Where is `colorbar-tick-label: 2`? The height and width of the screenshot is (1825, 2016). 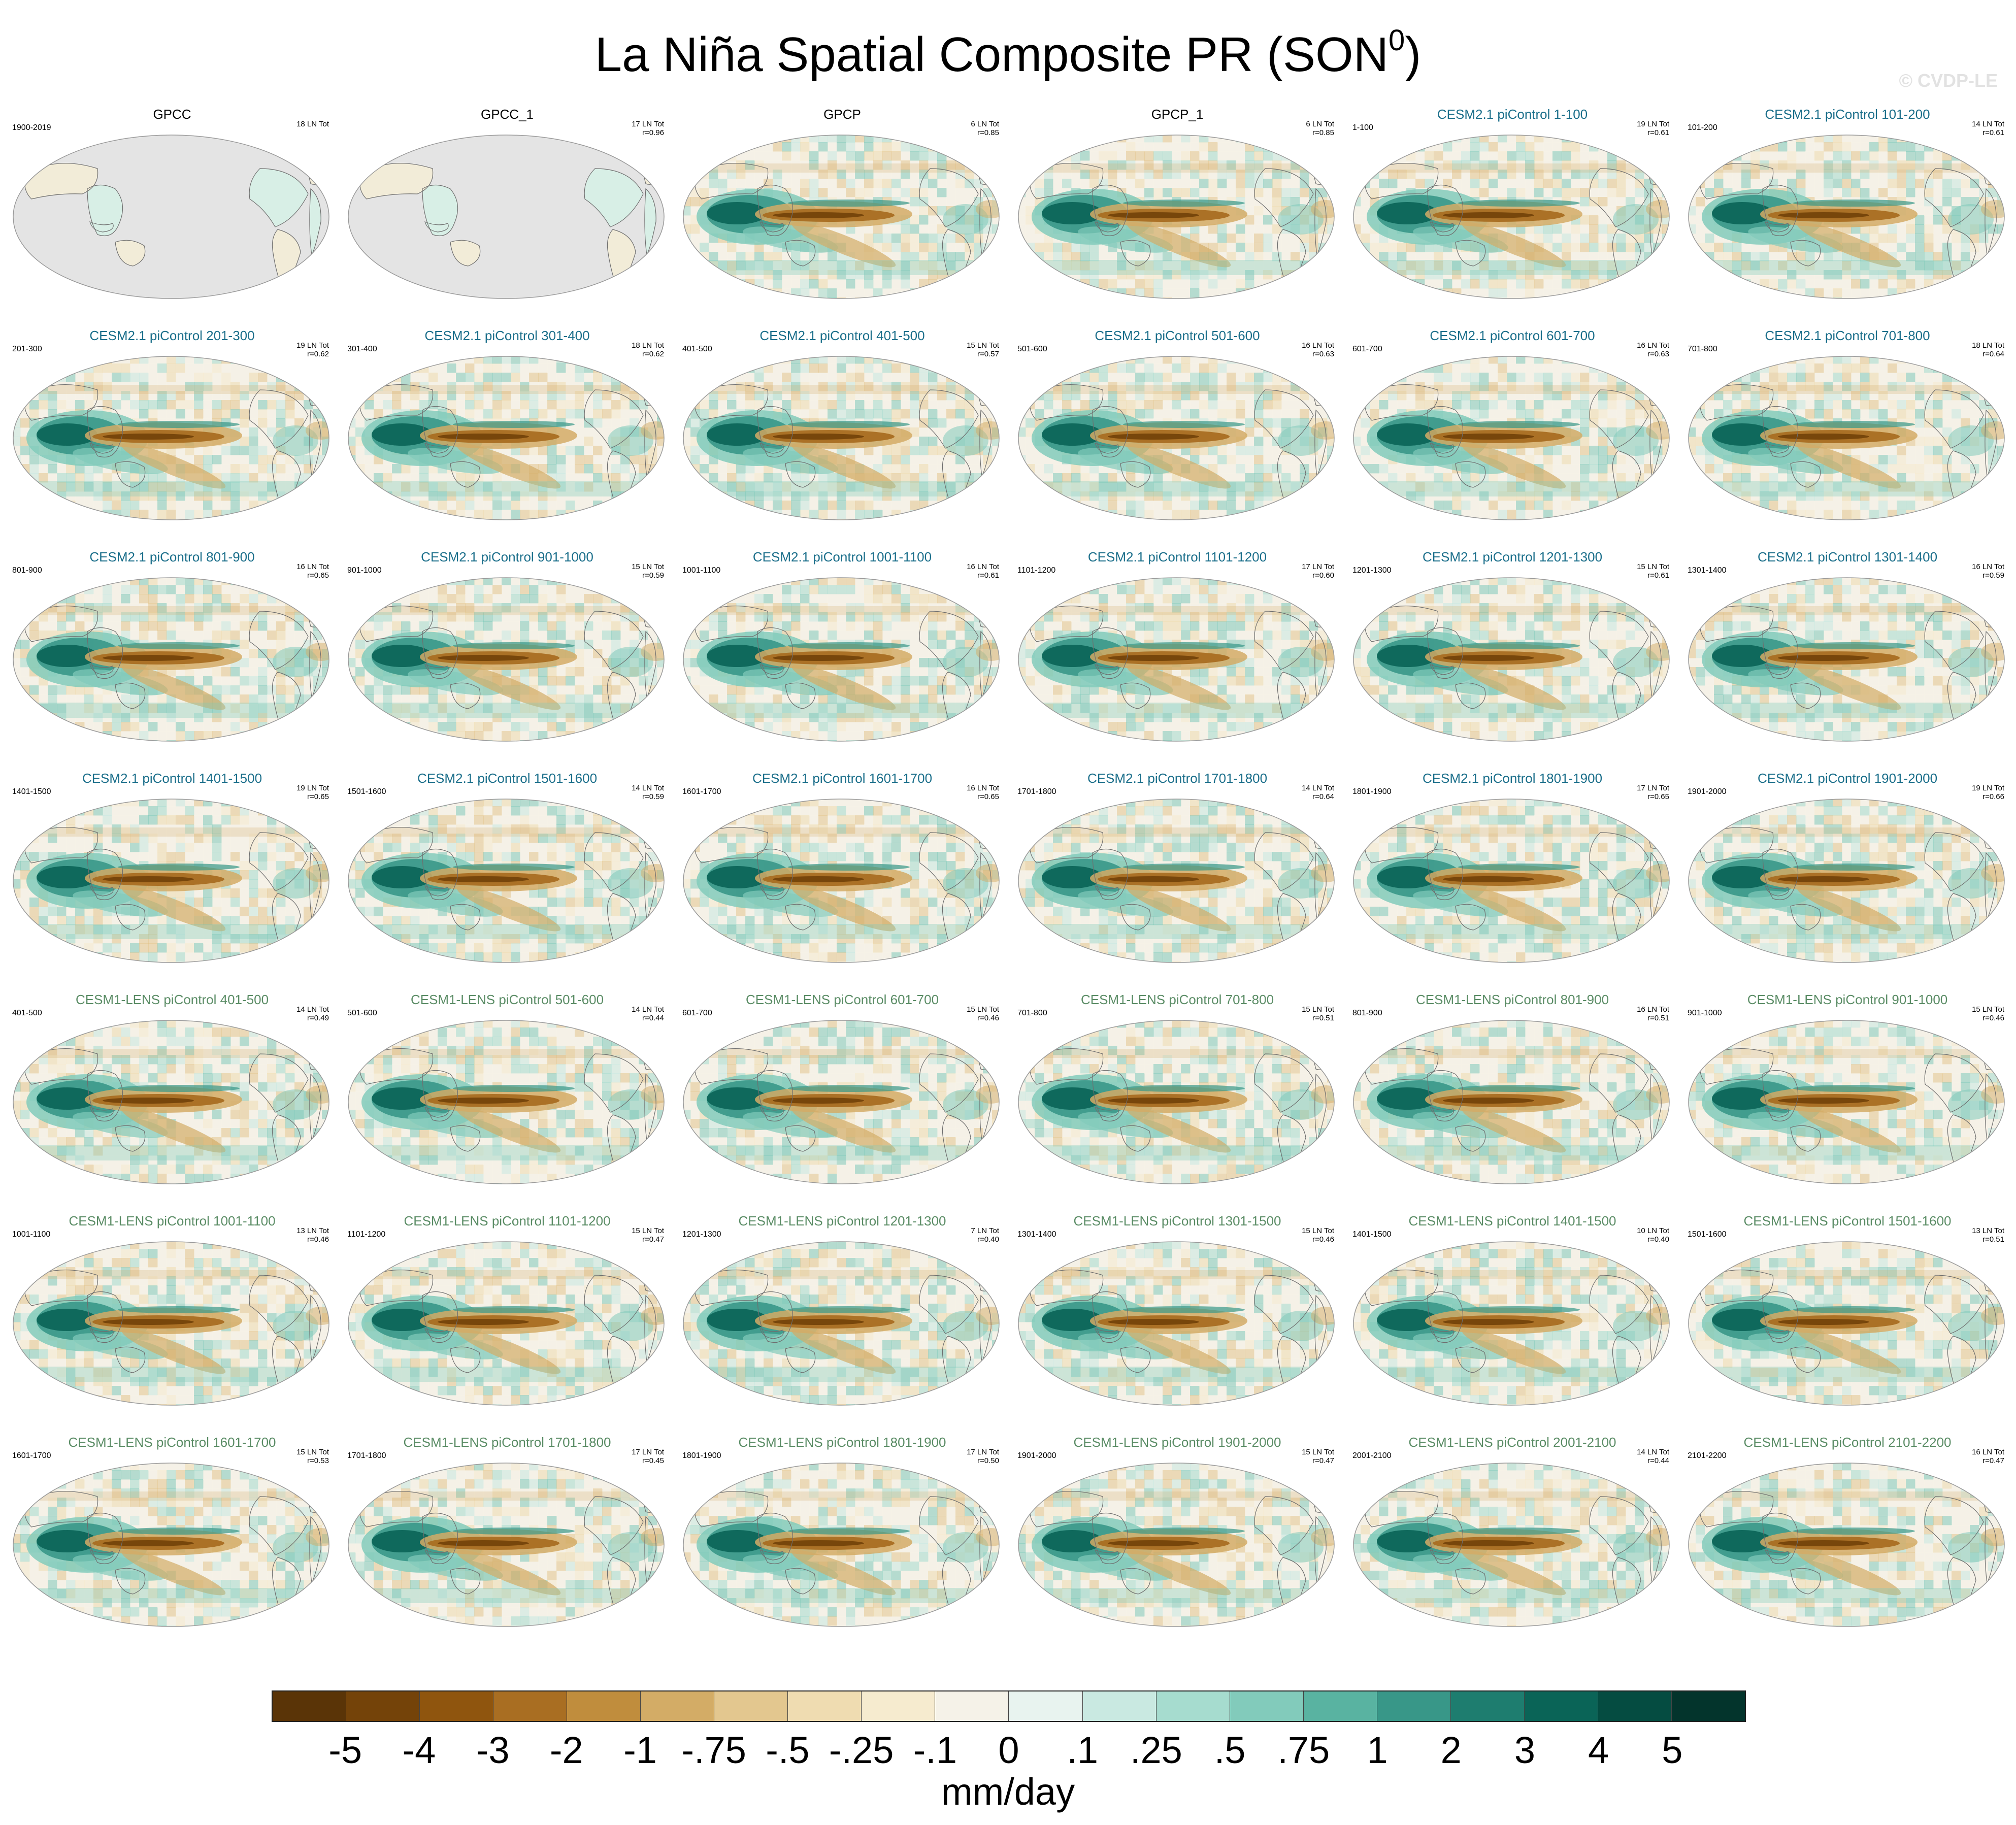
colorbar-tick-label: 2 is located at coordinates (1451, 1750).